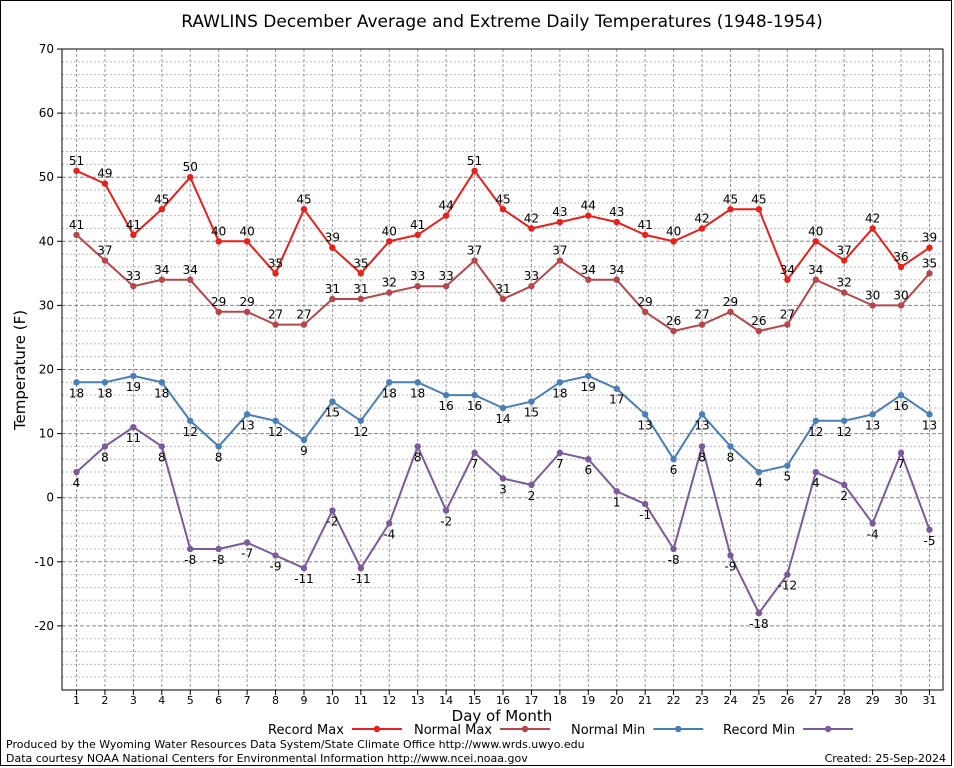  What do you see at coordinates (759, 624) in the screenshot?
I see `data-label-record-min: -18` at bounding box center [759, 624].